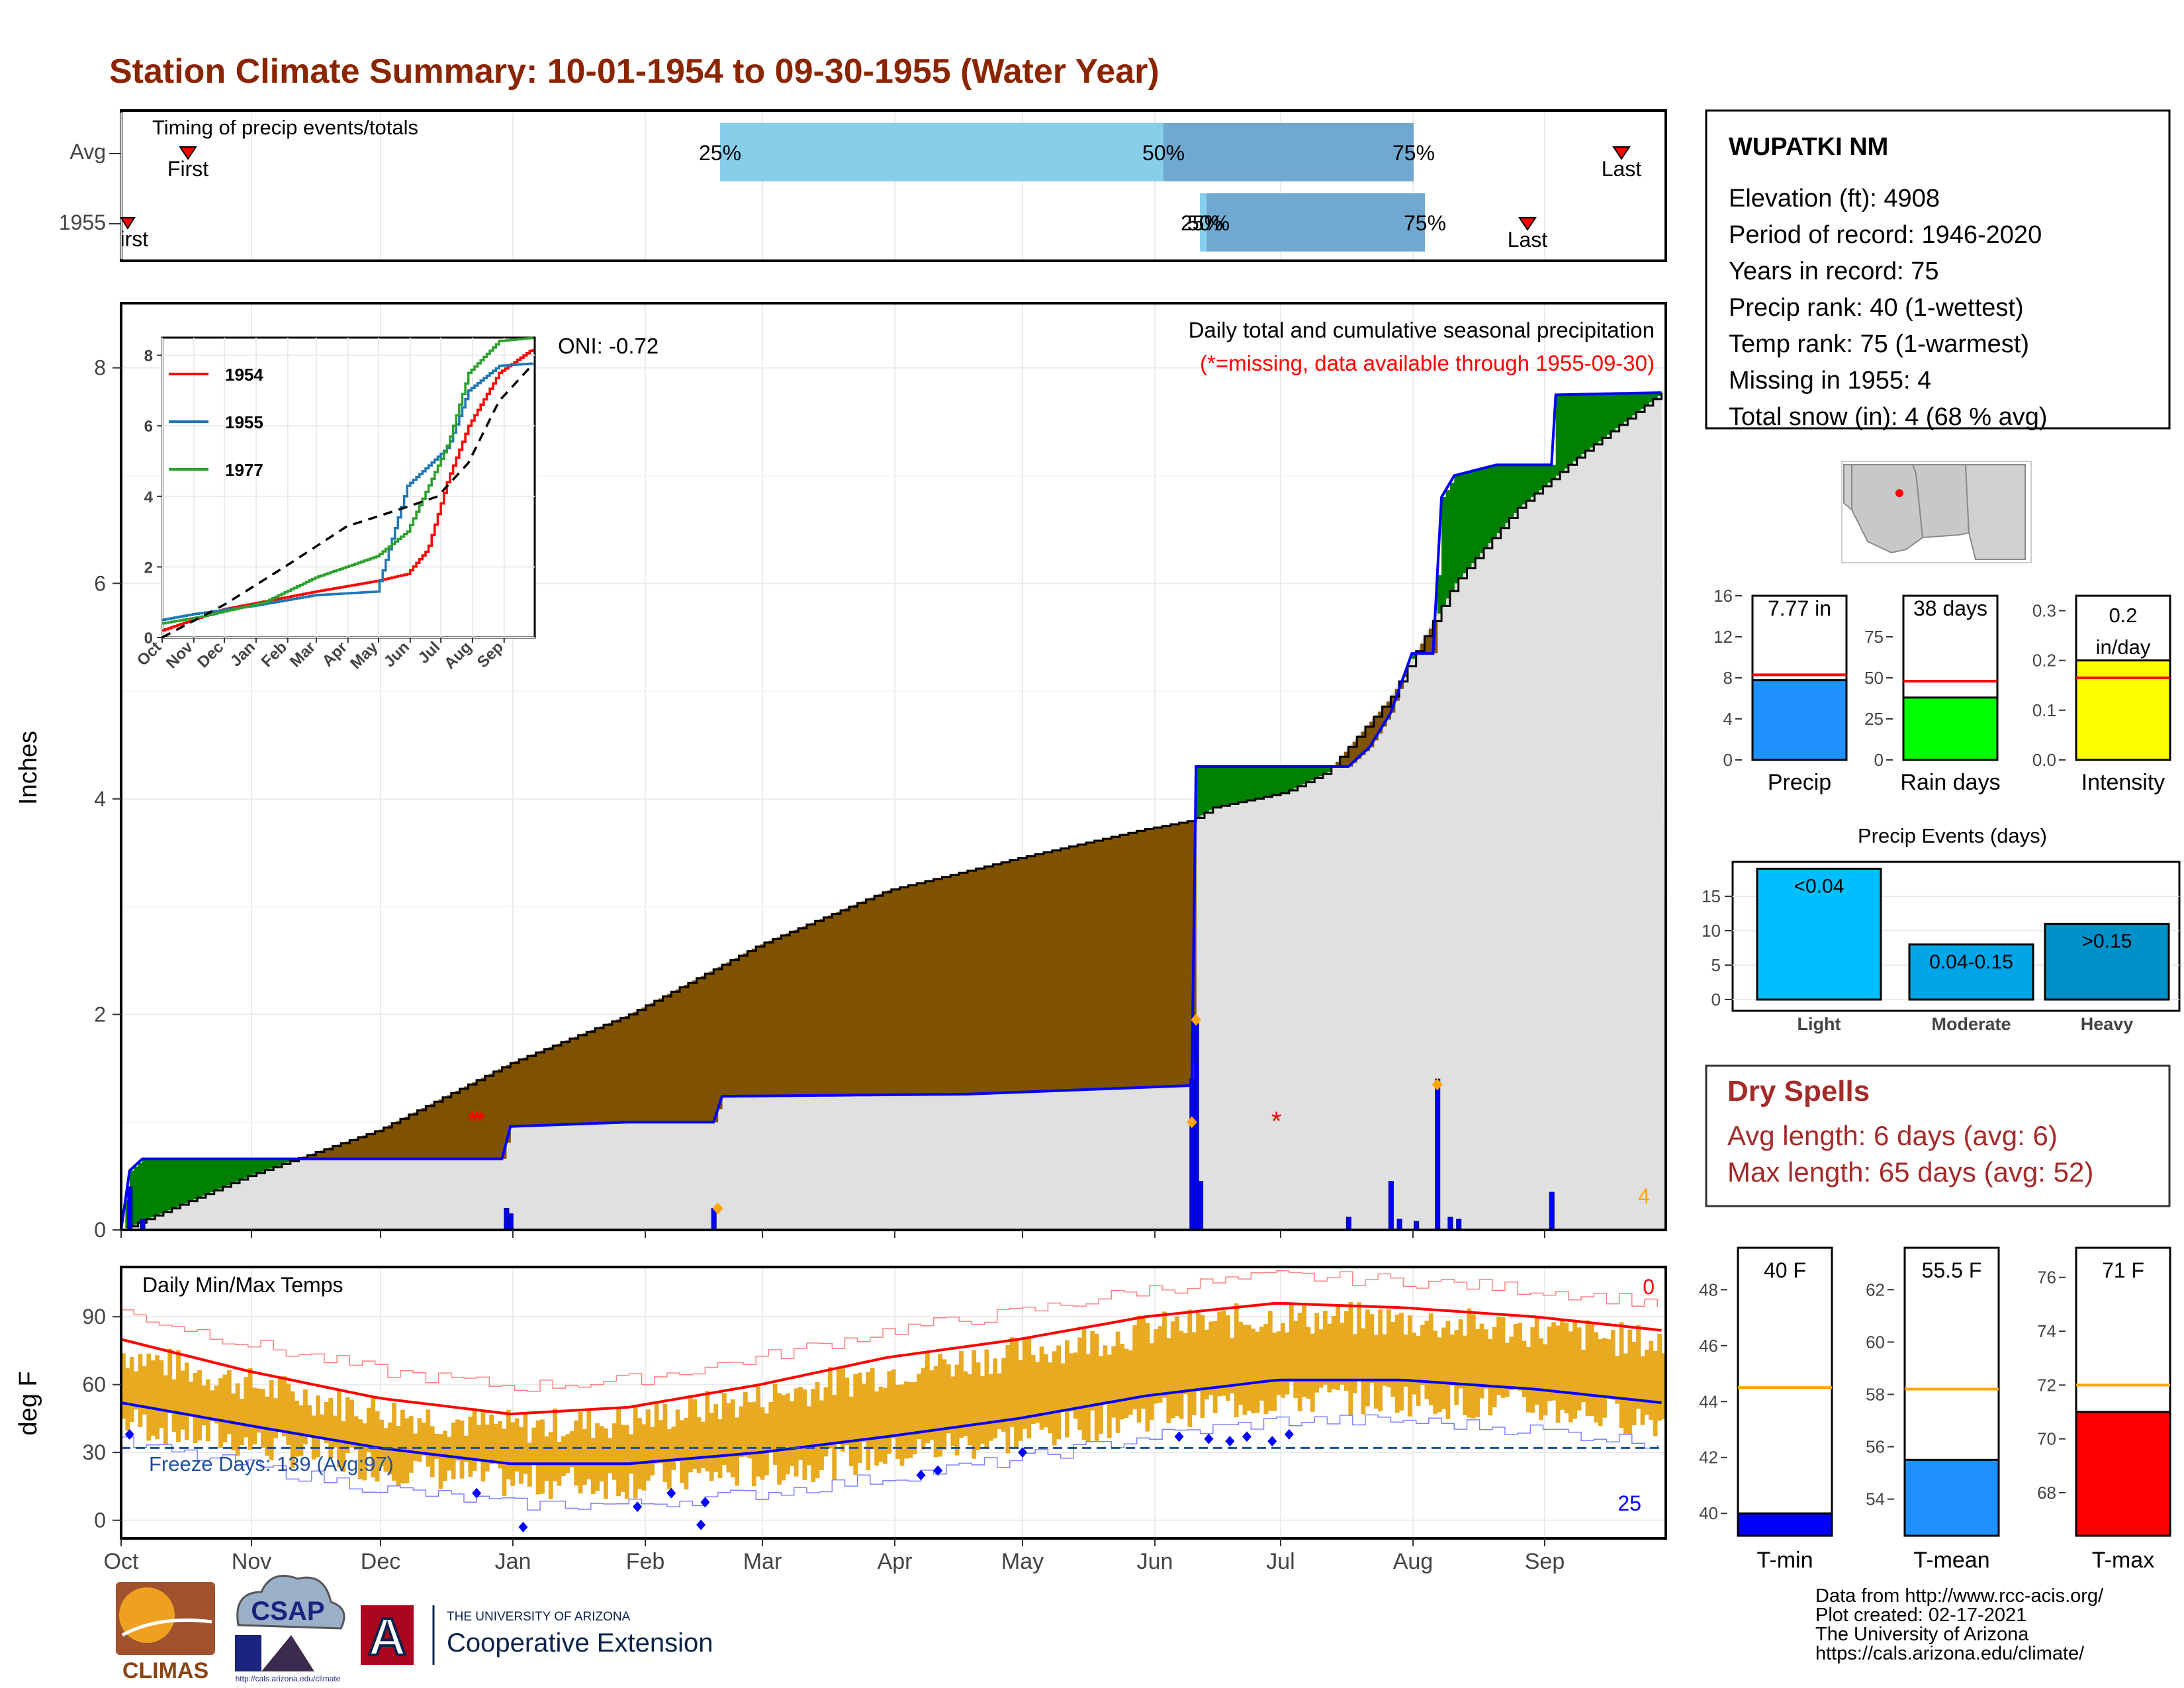  Describe the element at coordinates (1425, 223) in the screenshot. I see `timing-year-p75: 75%` at that location.